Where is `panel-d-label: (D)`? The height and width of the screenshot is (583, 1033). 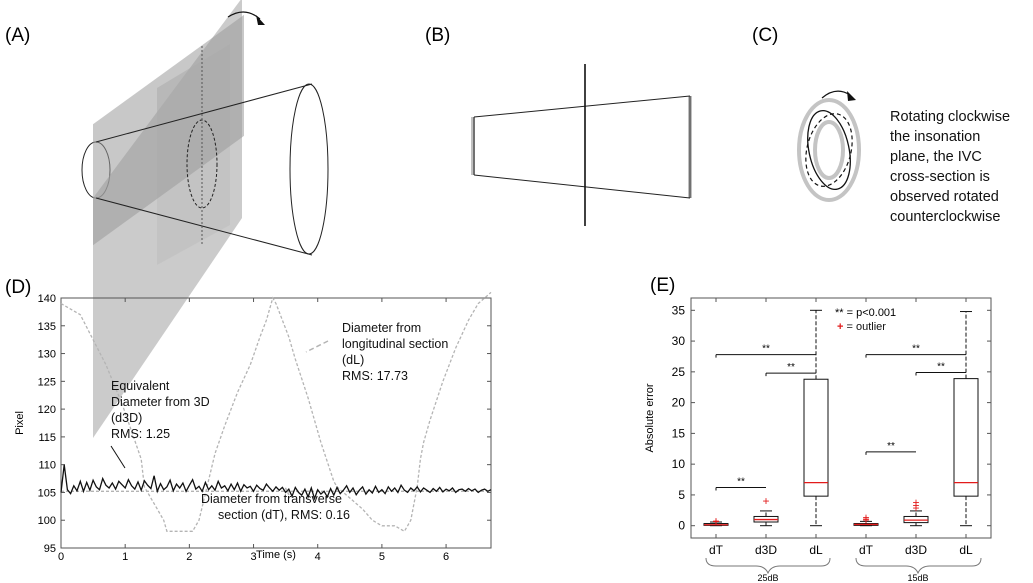 panel-d-label: (D) is located at coordinates (18, 287).